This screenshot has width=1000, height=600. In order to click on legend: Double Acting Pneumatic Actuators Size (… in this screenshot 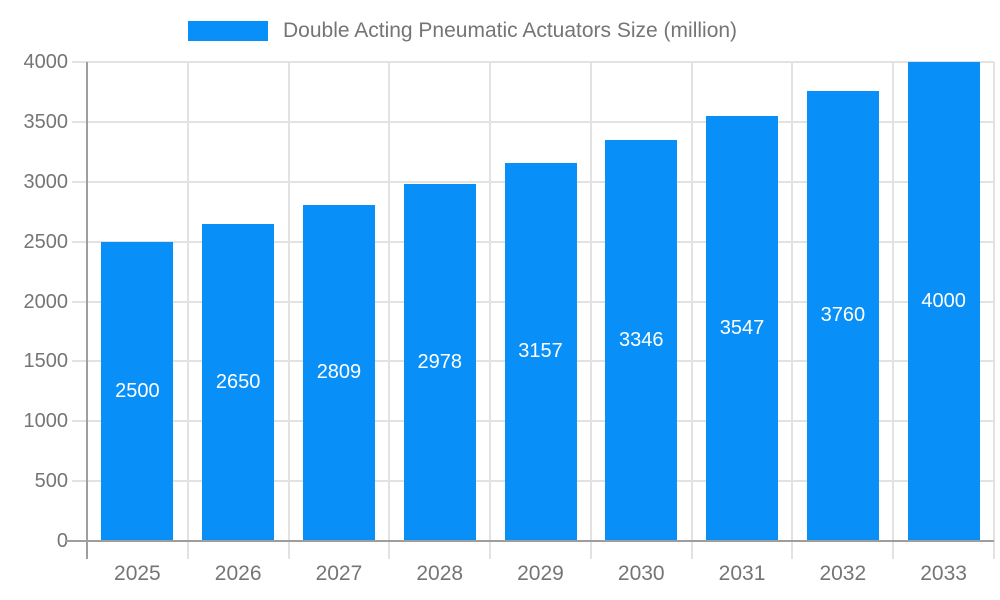, I will do `click(462, 31)`.